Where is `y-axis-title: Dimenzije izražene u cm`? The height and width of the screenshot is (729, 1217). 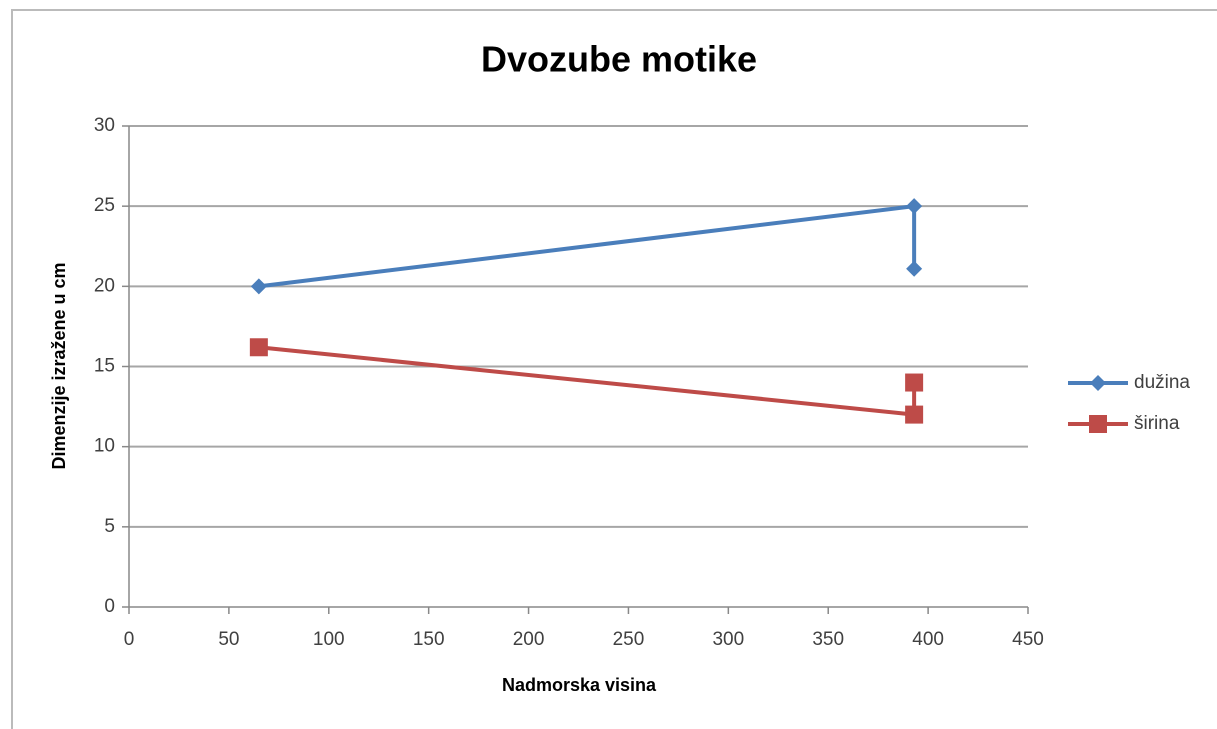
y-axis-title: Dimenzije izražene u cm is located at coordinates (59, 365).